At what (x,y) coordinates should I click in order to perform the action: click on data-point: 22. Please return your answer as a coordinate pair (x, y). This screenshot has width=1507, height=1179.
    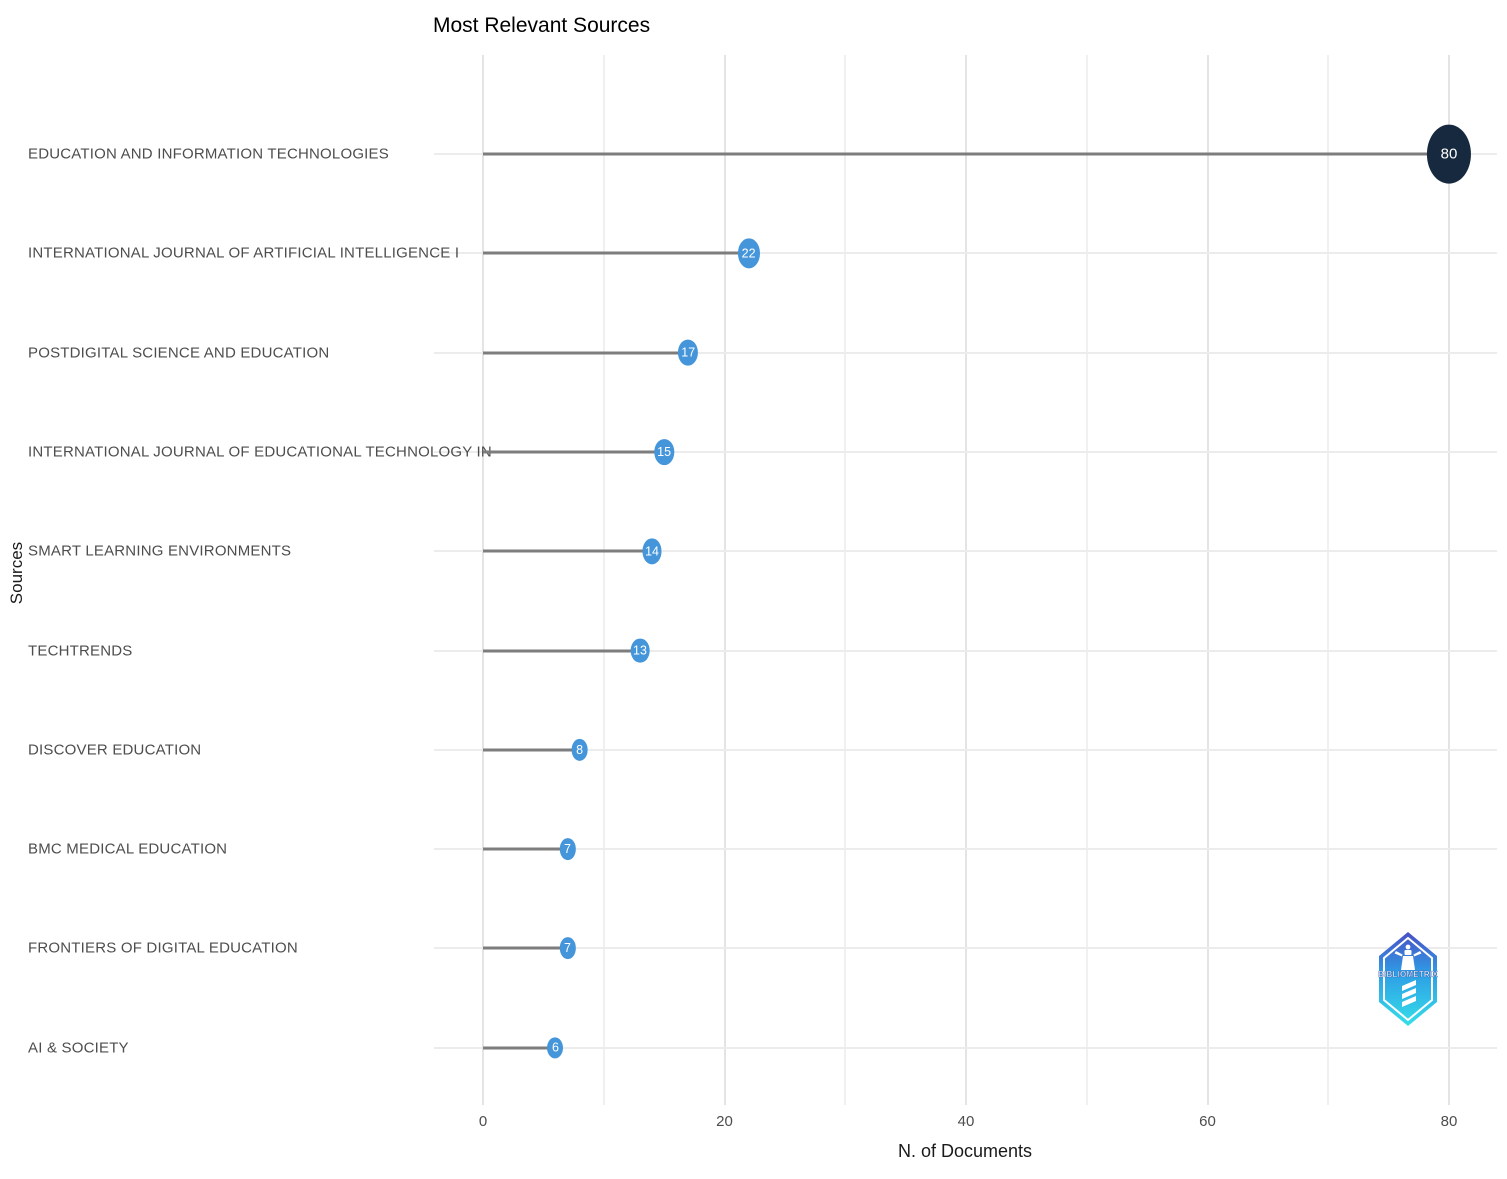
    Looking at the image, I should click on (748, 253).